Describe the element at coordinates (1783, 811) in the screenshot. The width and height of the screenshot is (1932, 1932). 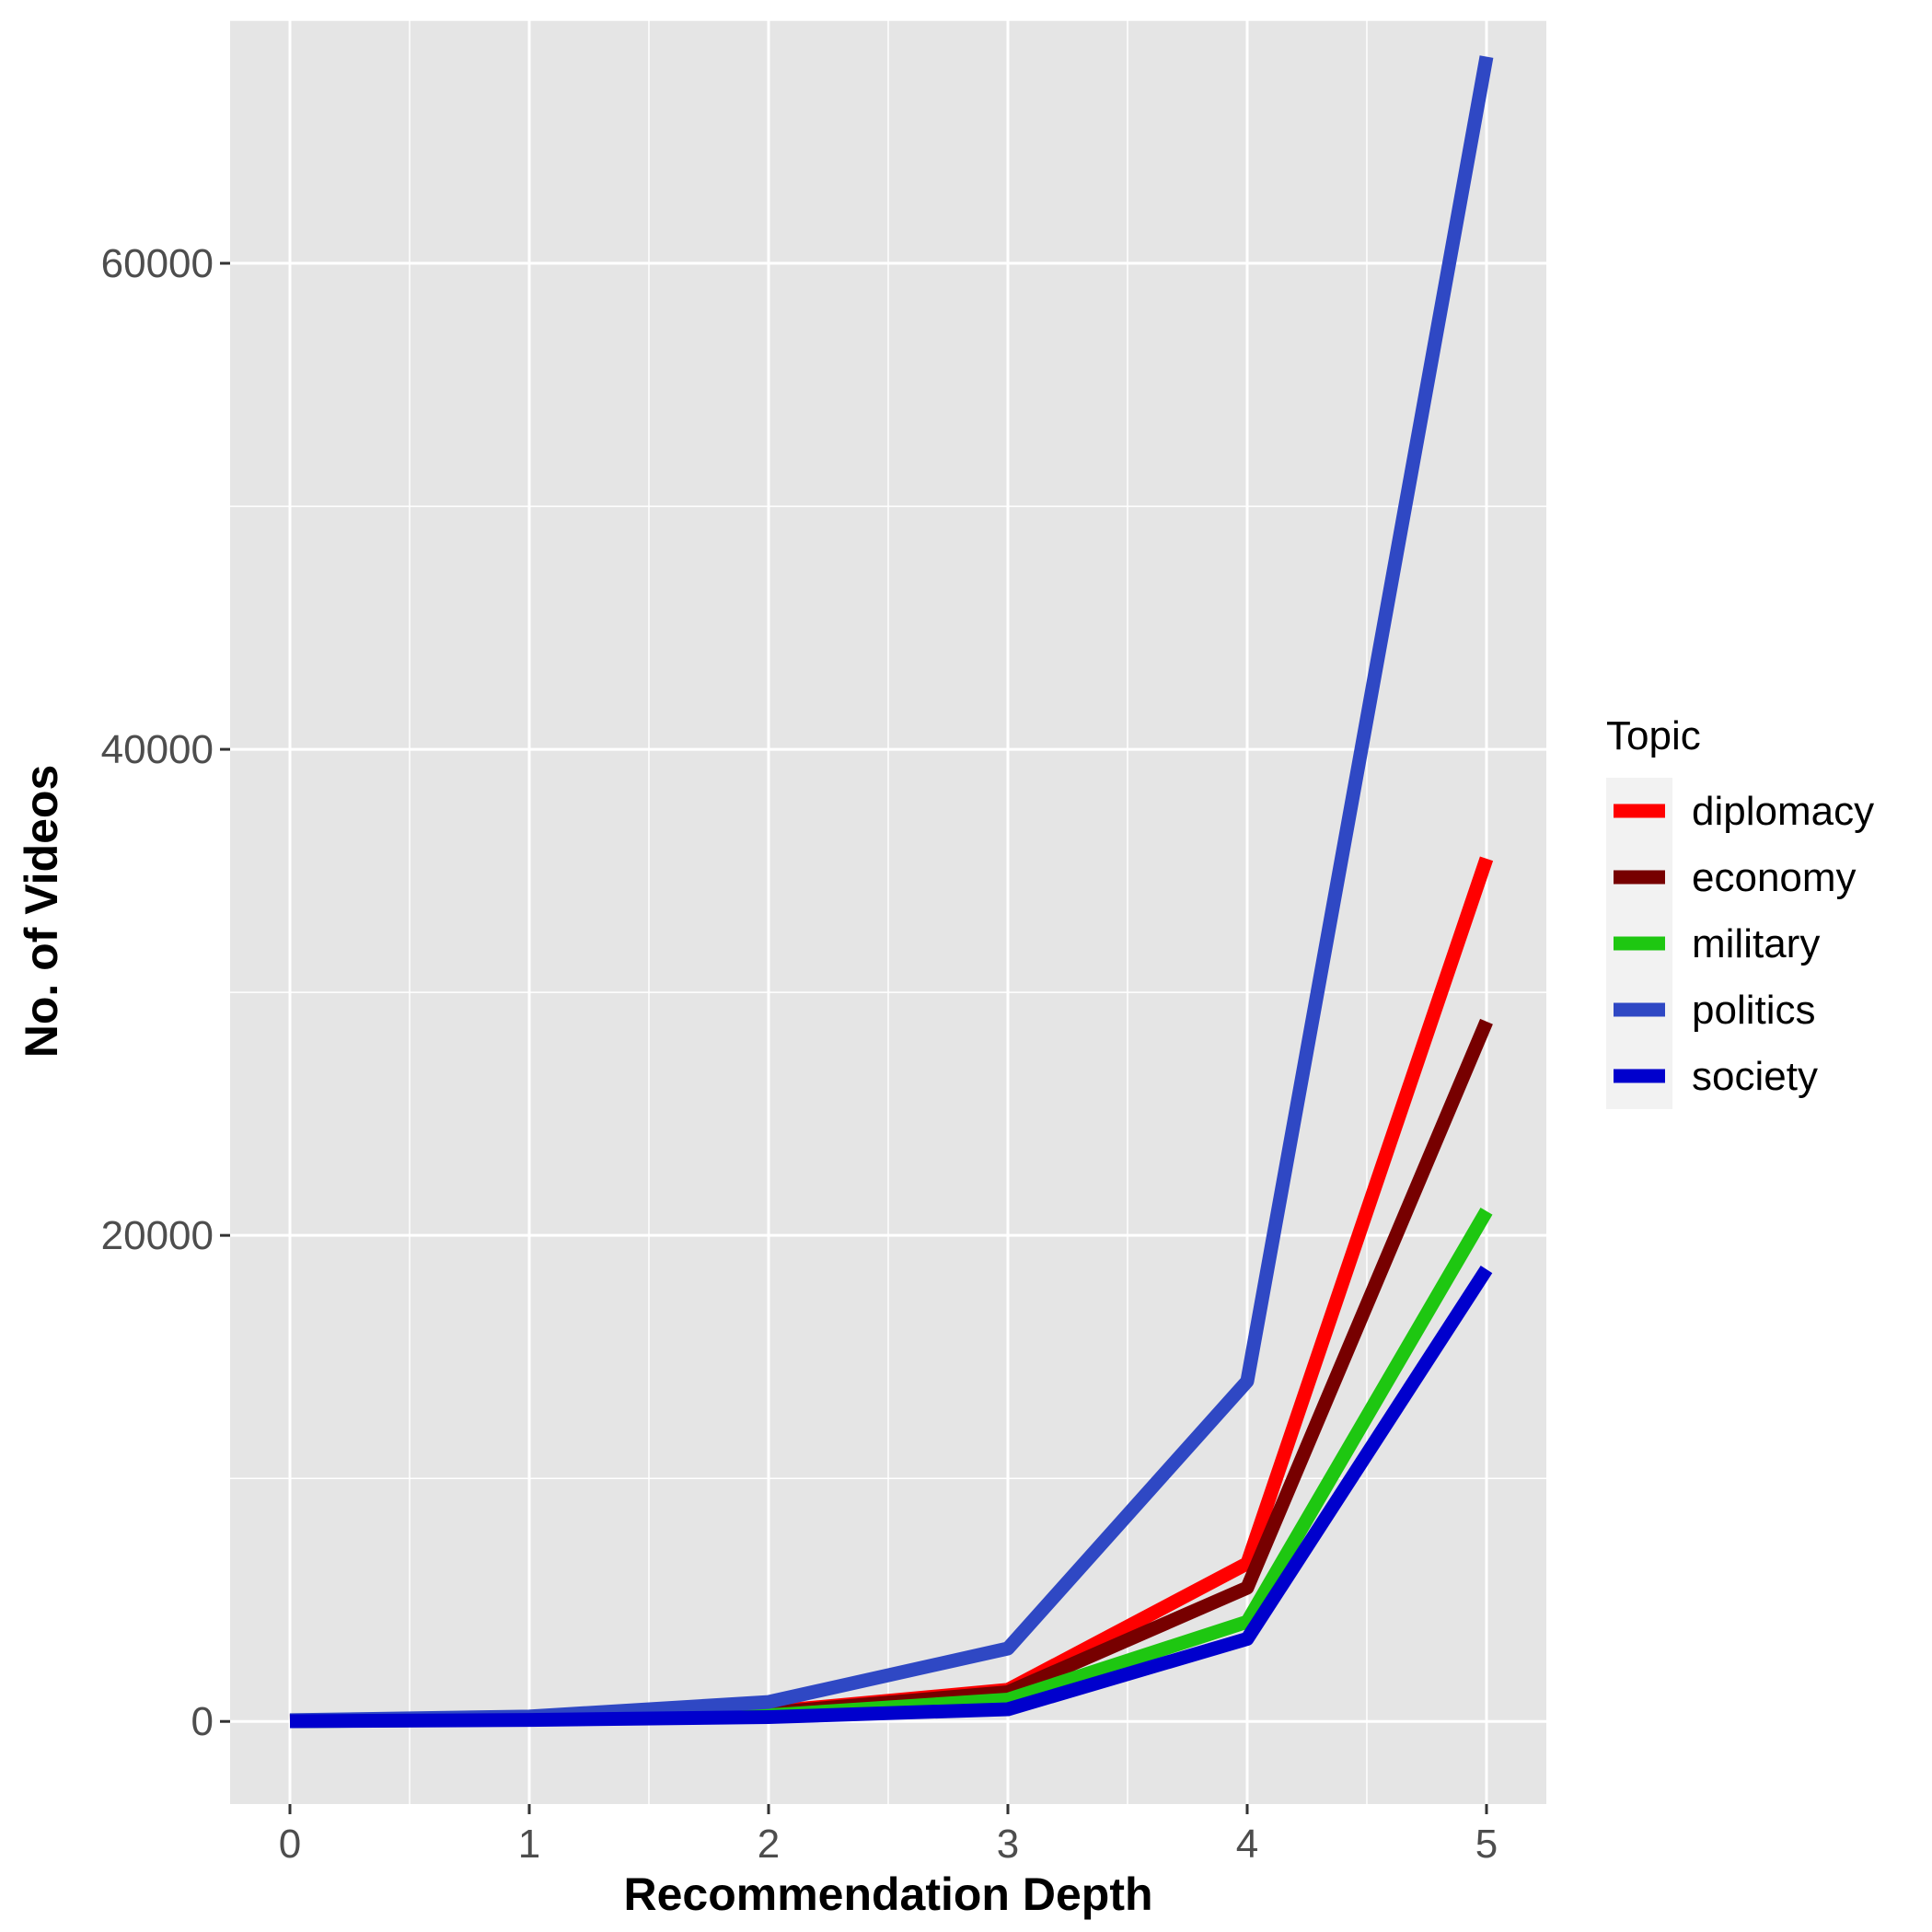
I see `legend-label-diplomacy: diplomacy` at that location.